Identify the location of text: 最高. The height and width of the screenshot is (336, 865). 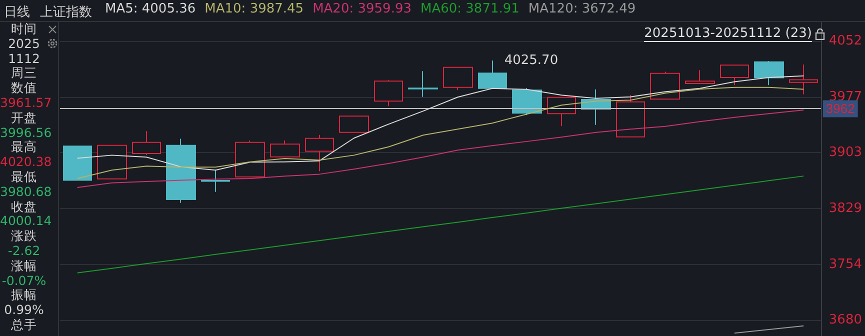
(24, 147).